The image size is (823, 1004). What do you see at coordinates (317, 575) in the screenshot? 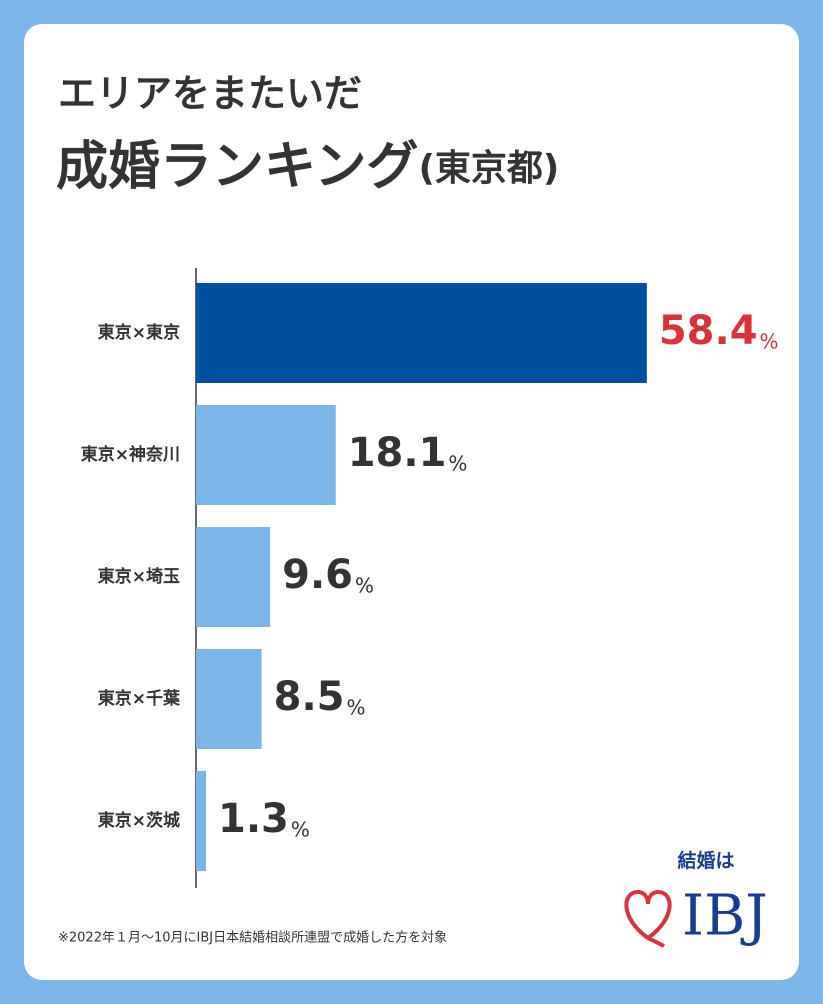
I see `value-label: 9.6` at bounding box center [317, 575].